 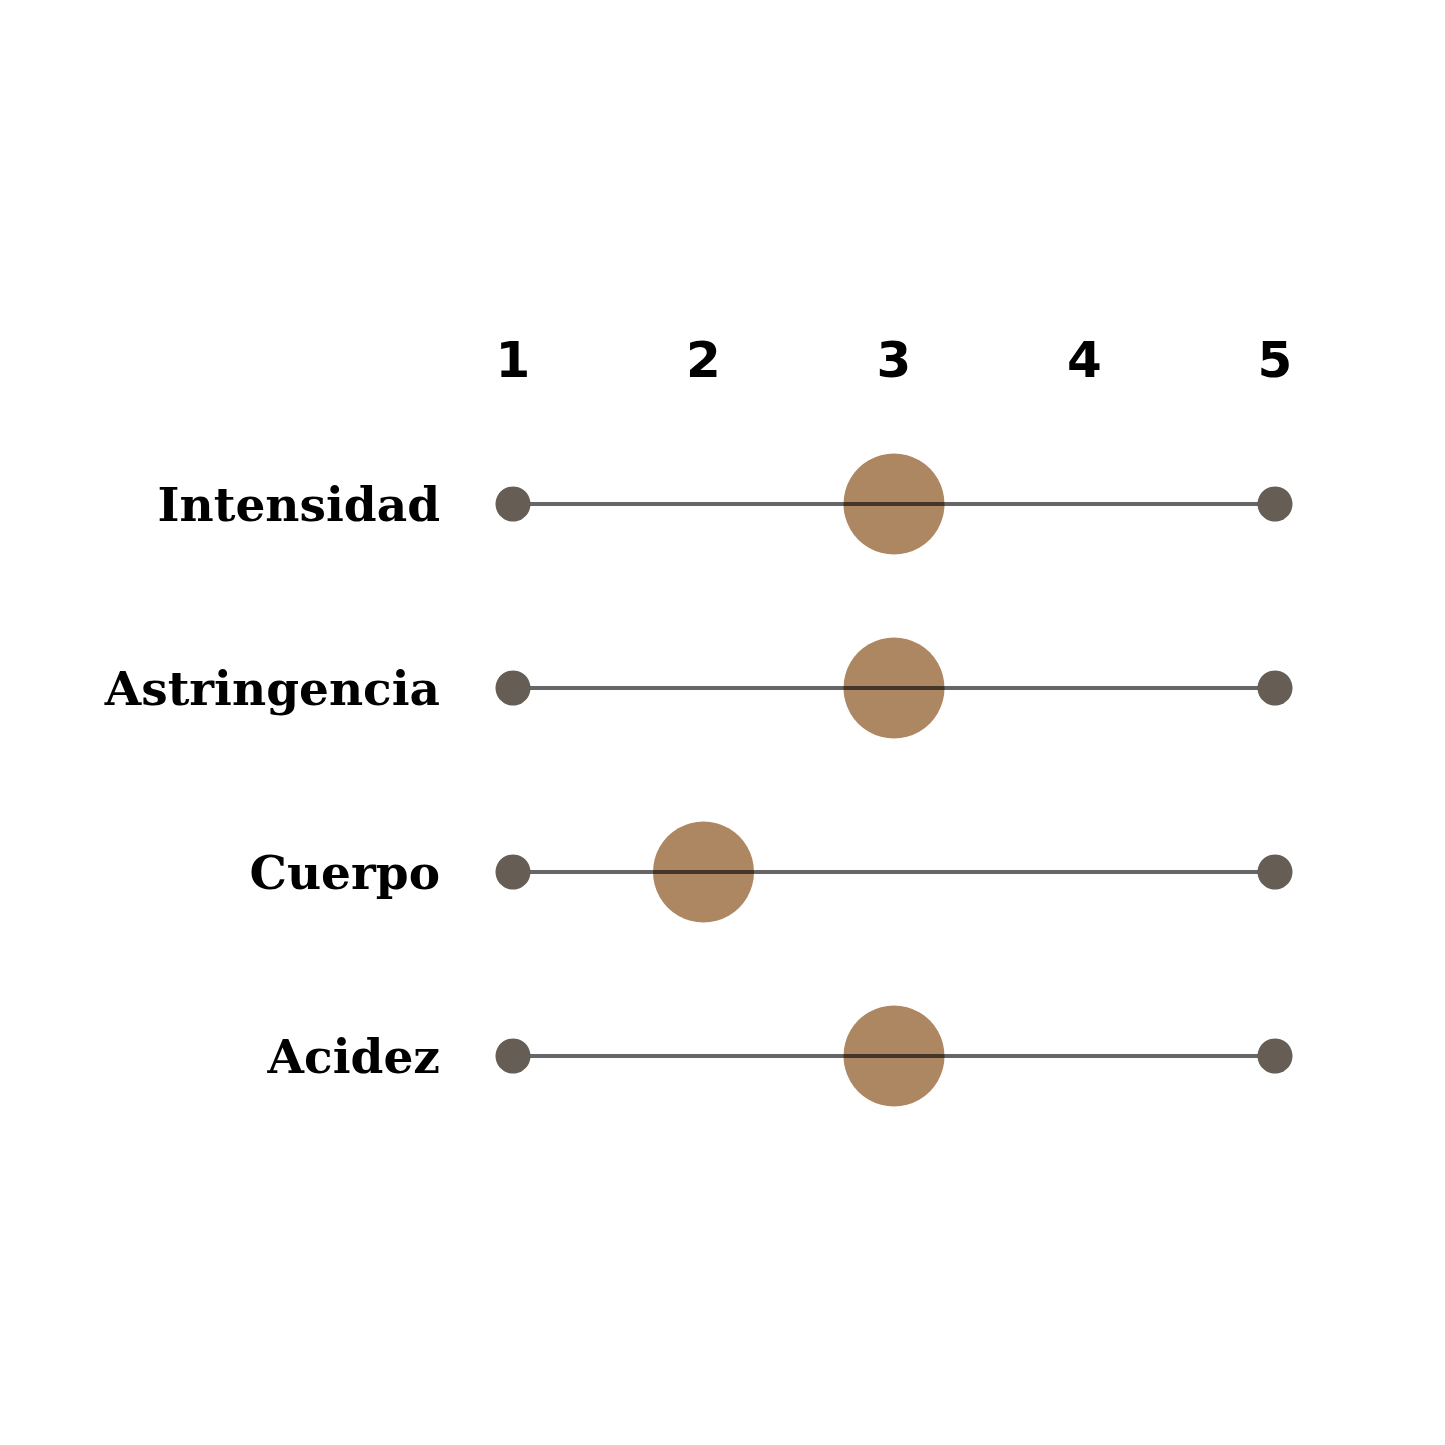 What do you see at coordinates (271, 688) in the screenshot?
I see `y-tick-label: Astringencia` at bounding box center [271, 688].